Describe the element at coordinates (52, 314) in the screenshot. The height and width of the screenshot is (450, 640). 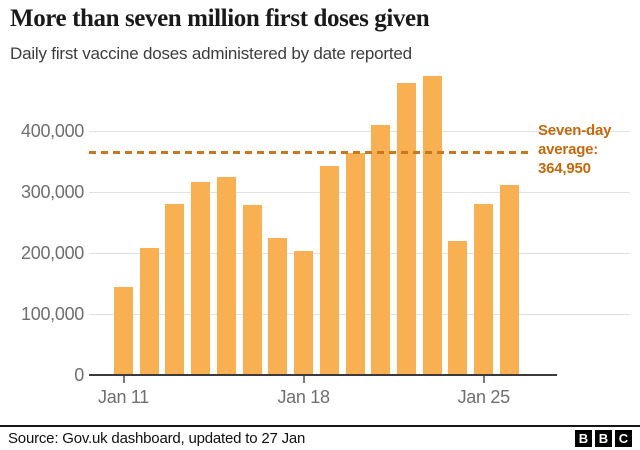
I see `y-axis-label: 100,000` at that location.